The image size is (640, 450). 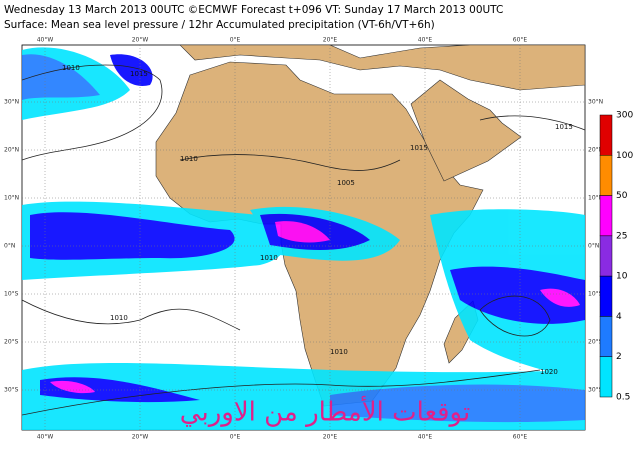 I want to click on colorbar-label: 50, so click(x=622, y=196).